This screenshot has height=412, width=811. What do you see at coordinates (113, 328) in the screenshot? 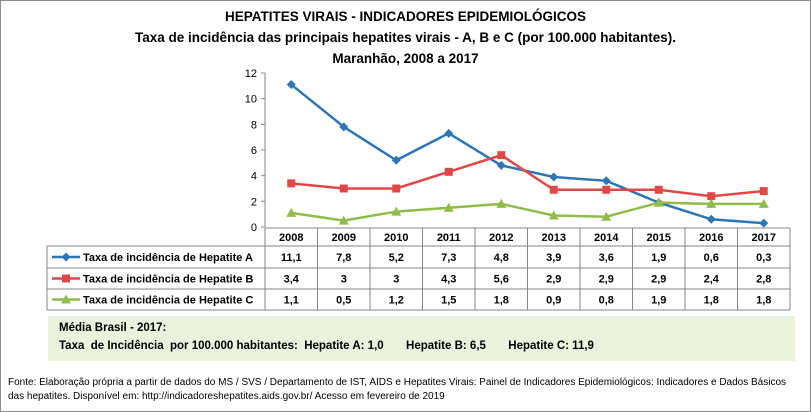
I see `note-heading: Média Brasil - 2017:` at bounding box center [113, 328].